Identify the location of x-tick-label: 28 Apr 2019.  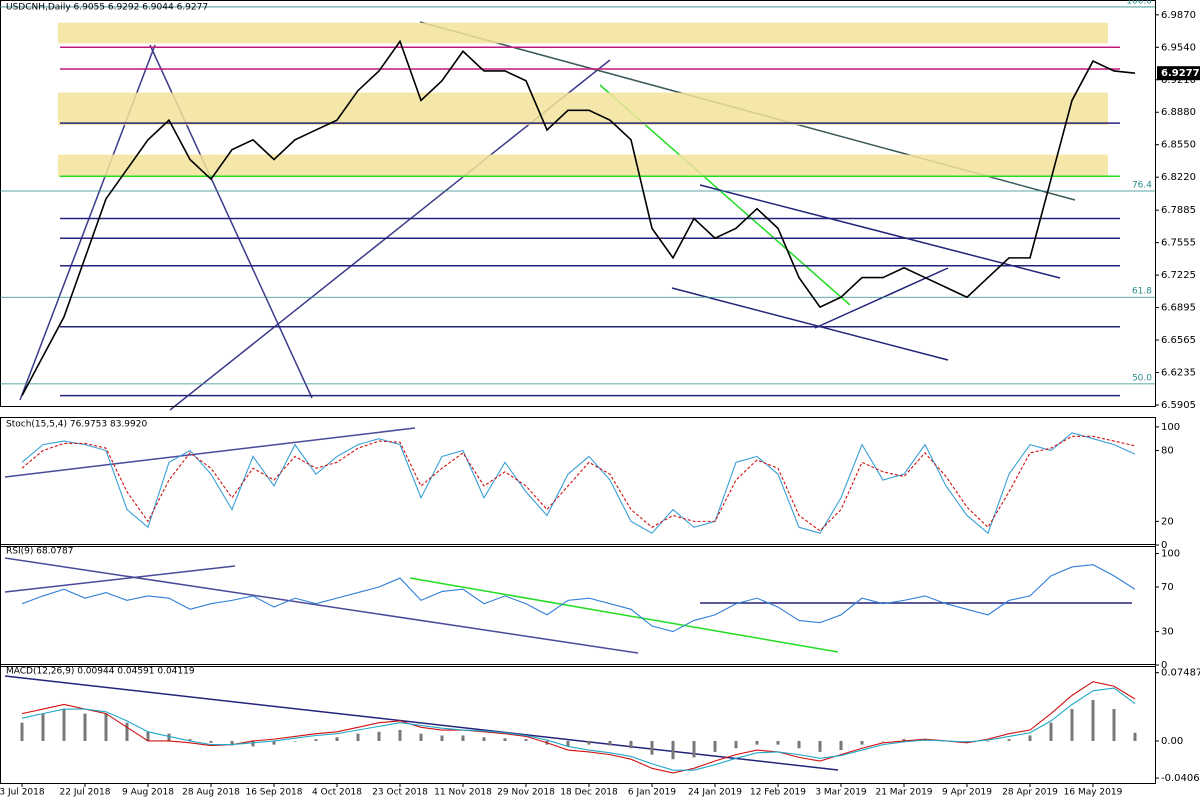
(1030, 793).